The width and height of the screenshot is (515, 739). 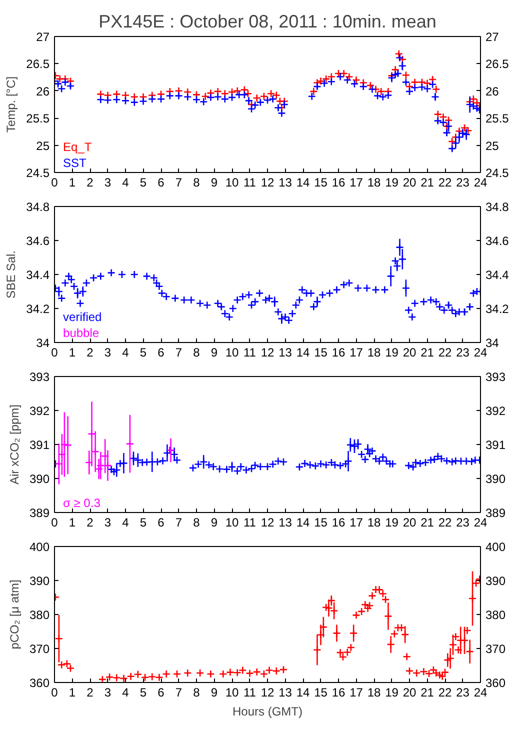 I want to click on y2-tick-label: 27, so click(x=493, y=37).